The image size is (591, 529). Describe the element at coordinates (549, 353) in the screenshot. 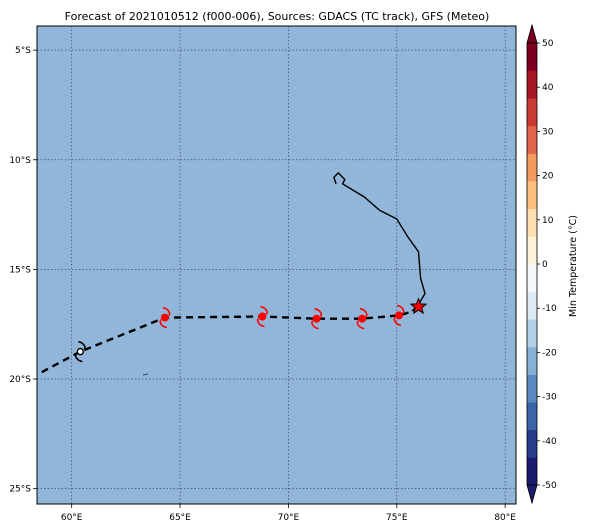

I see `colorbar-tick-label: -20` at that location.